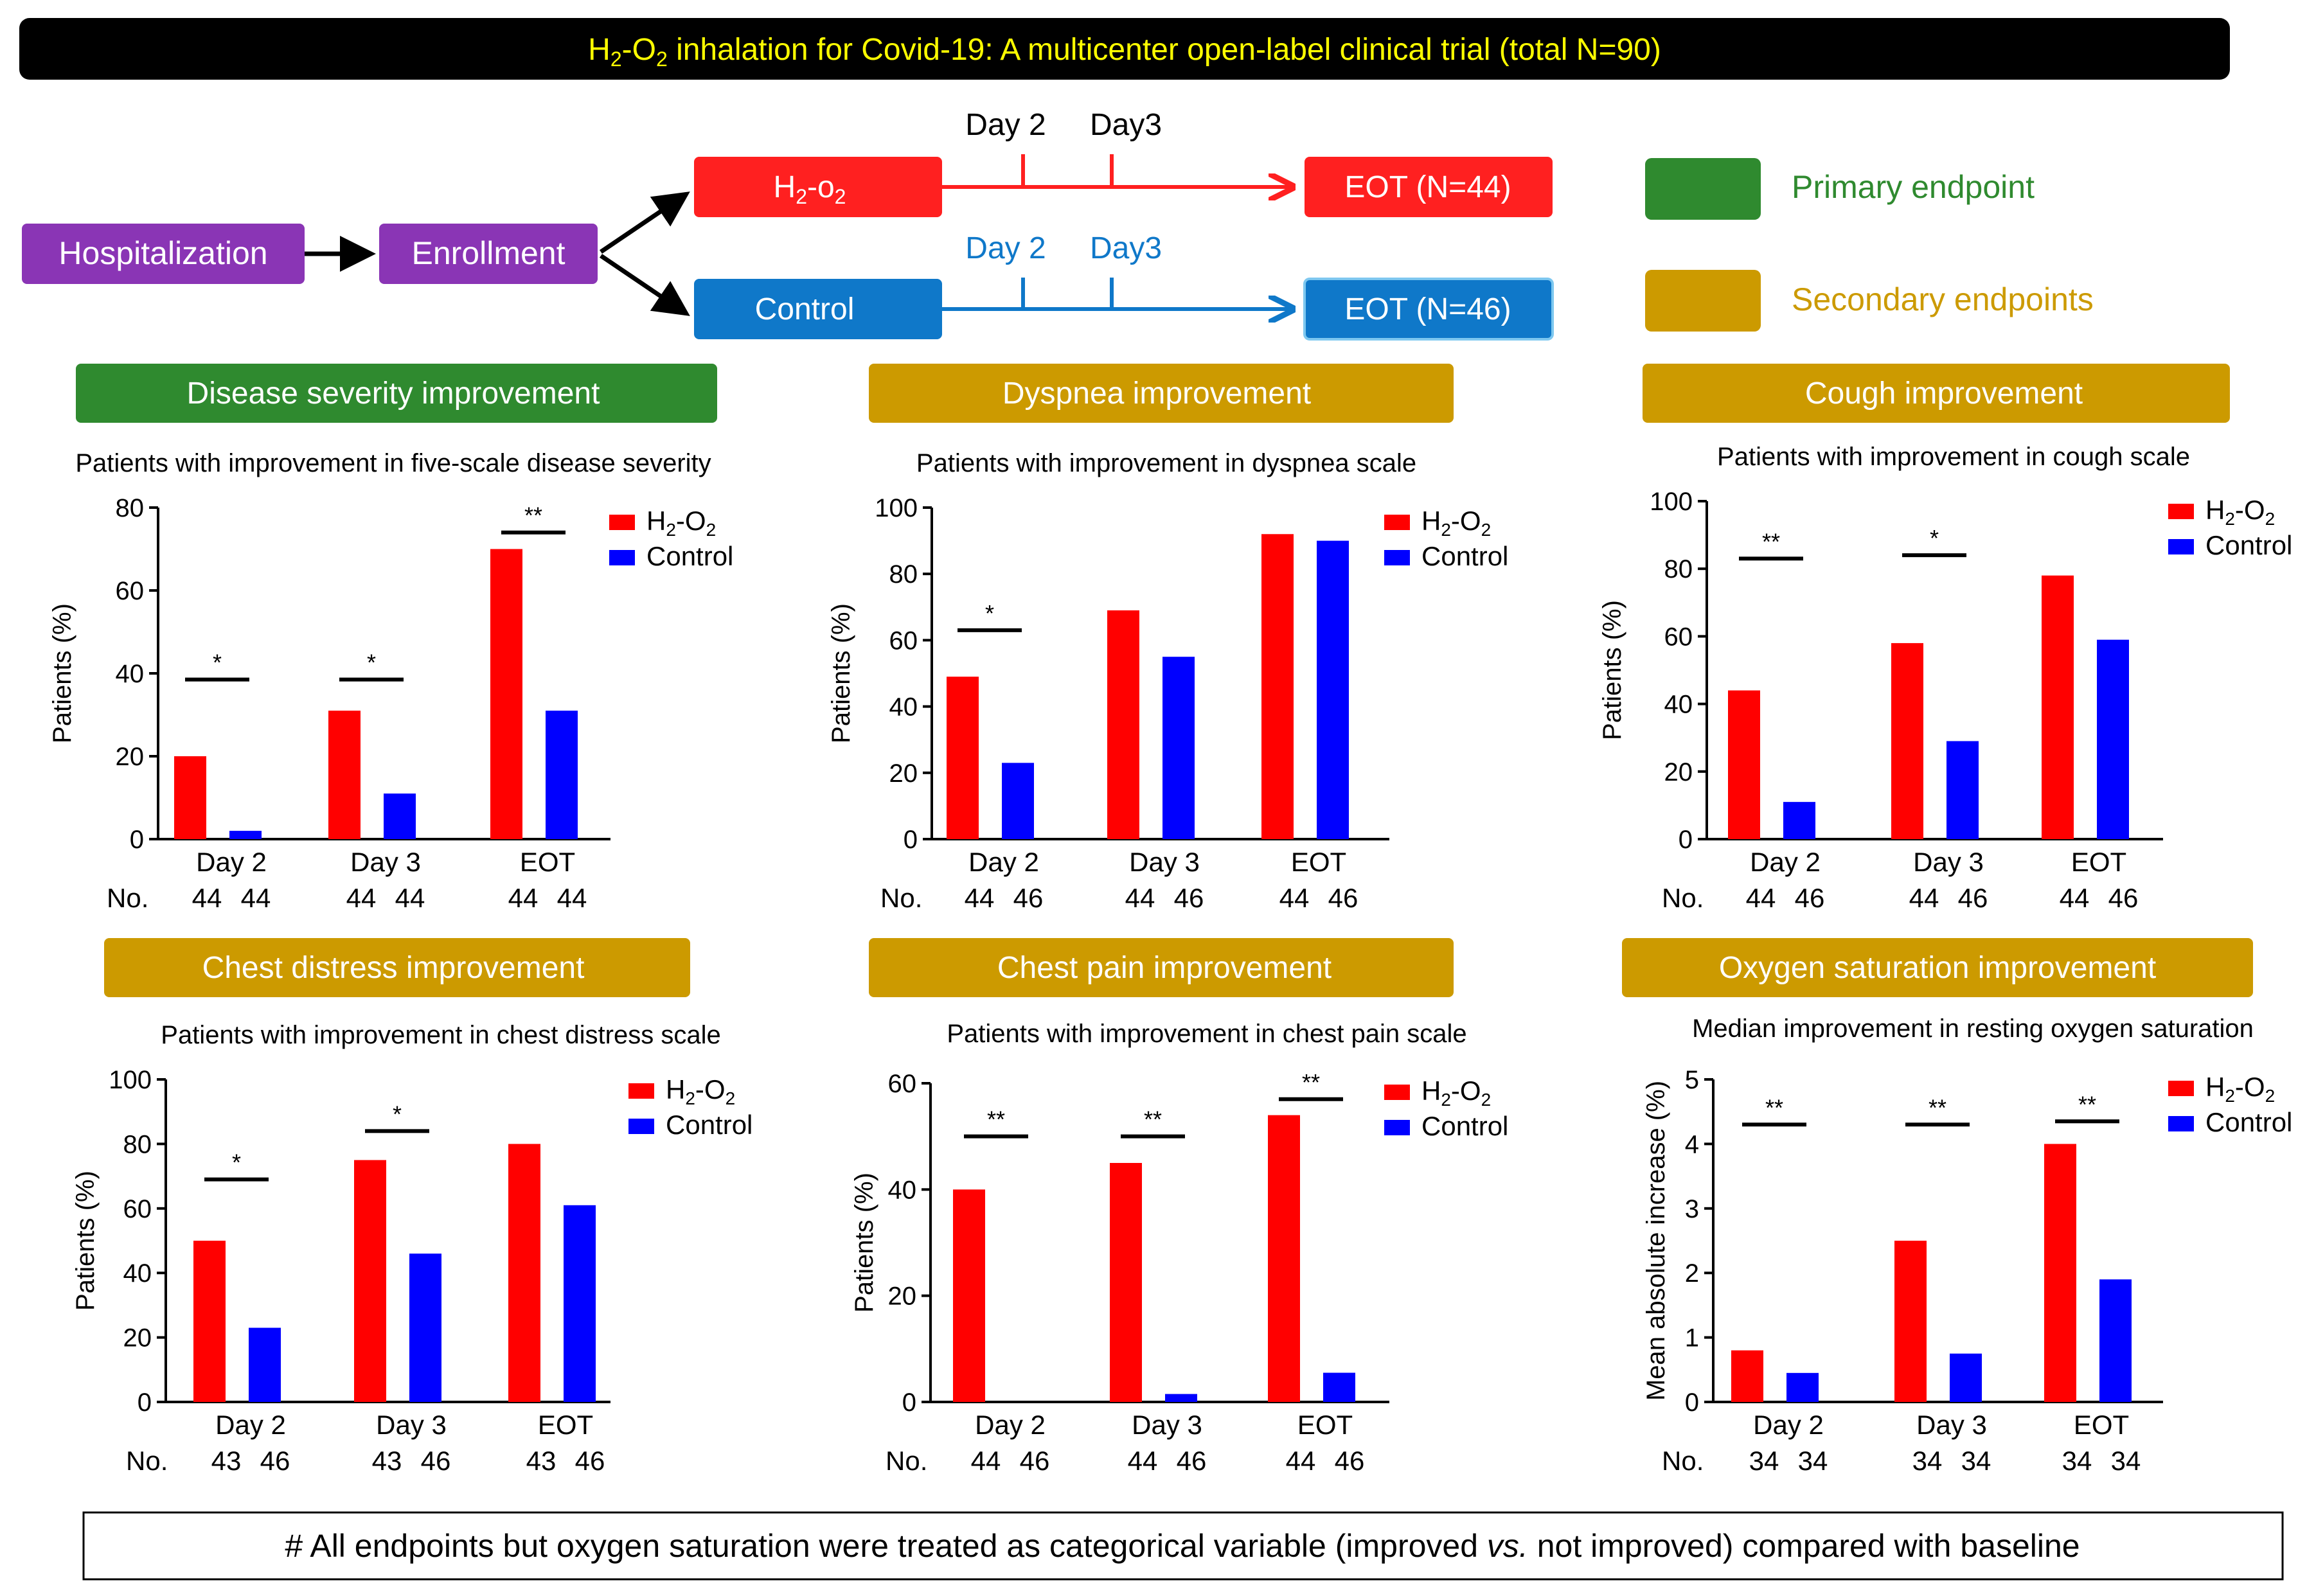 The width and height of the screenshot is (2316, 1596). I want to click on x-category-label: Day 2, so click(1003, 862).